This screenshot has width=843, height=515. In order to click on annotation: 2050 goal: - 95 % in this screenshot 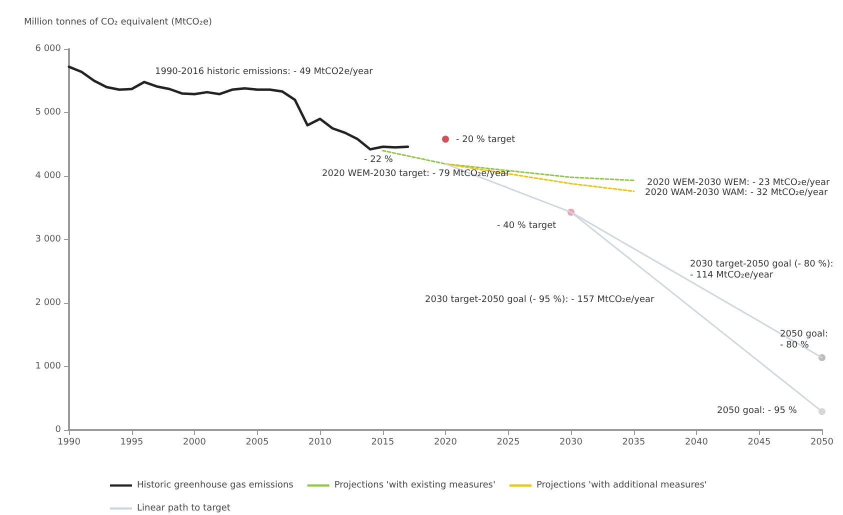, I will do `click(757, 411)`.